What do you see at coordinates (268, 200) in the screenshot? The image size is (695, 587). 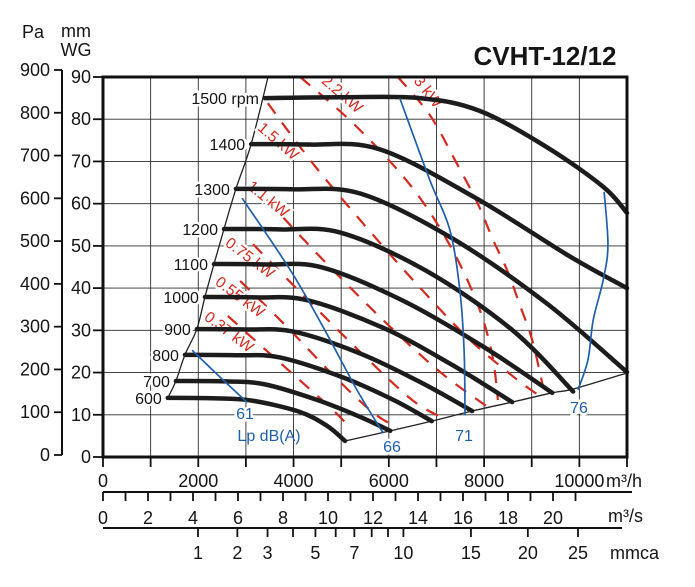 I see `power-curve-label: 1.1 kW` at bounding box center [268, 200].